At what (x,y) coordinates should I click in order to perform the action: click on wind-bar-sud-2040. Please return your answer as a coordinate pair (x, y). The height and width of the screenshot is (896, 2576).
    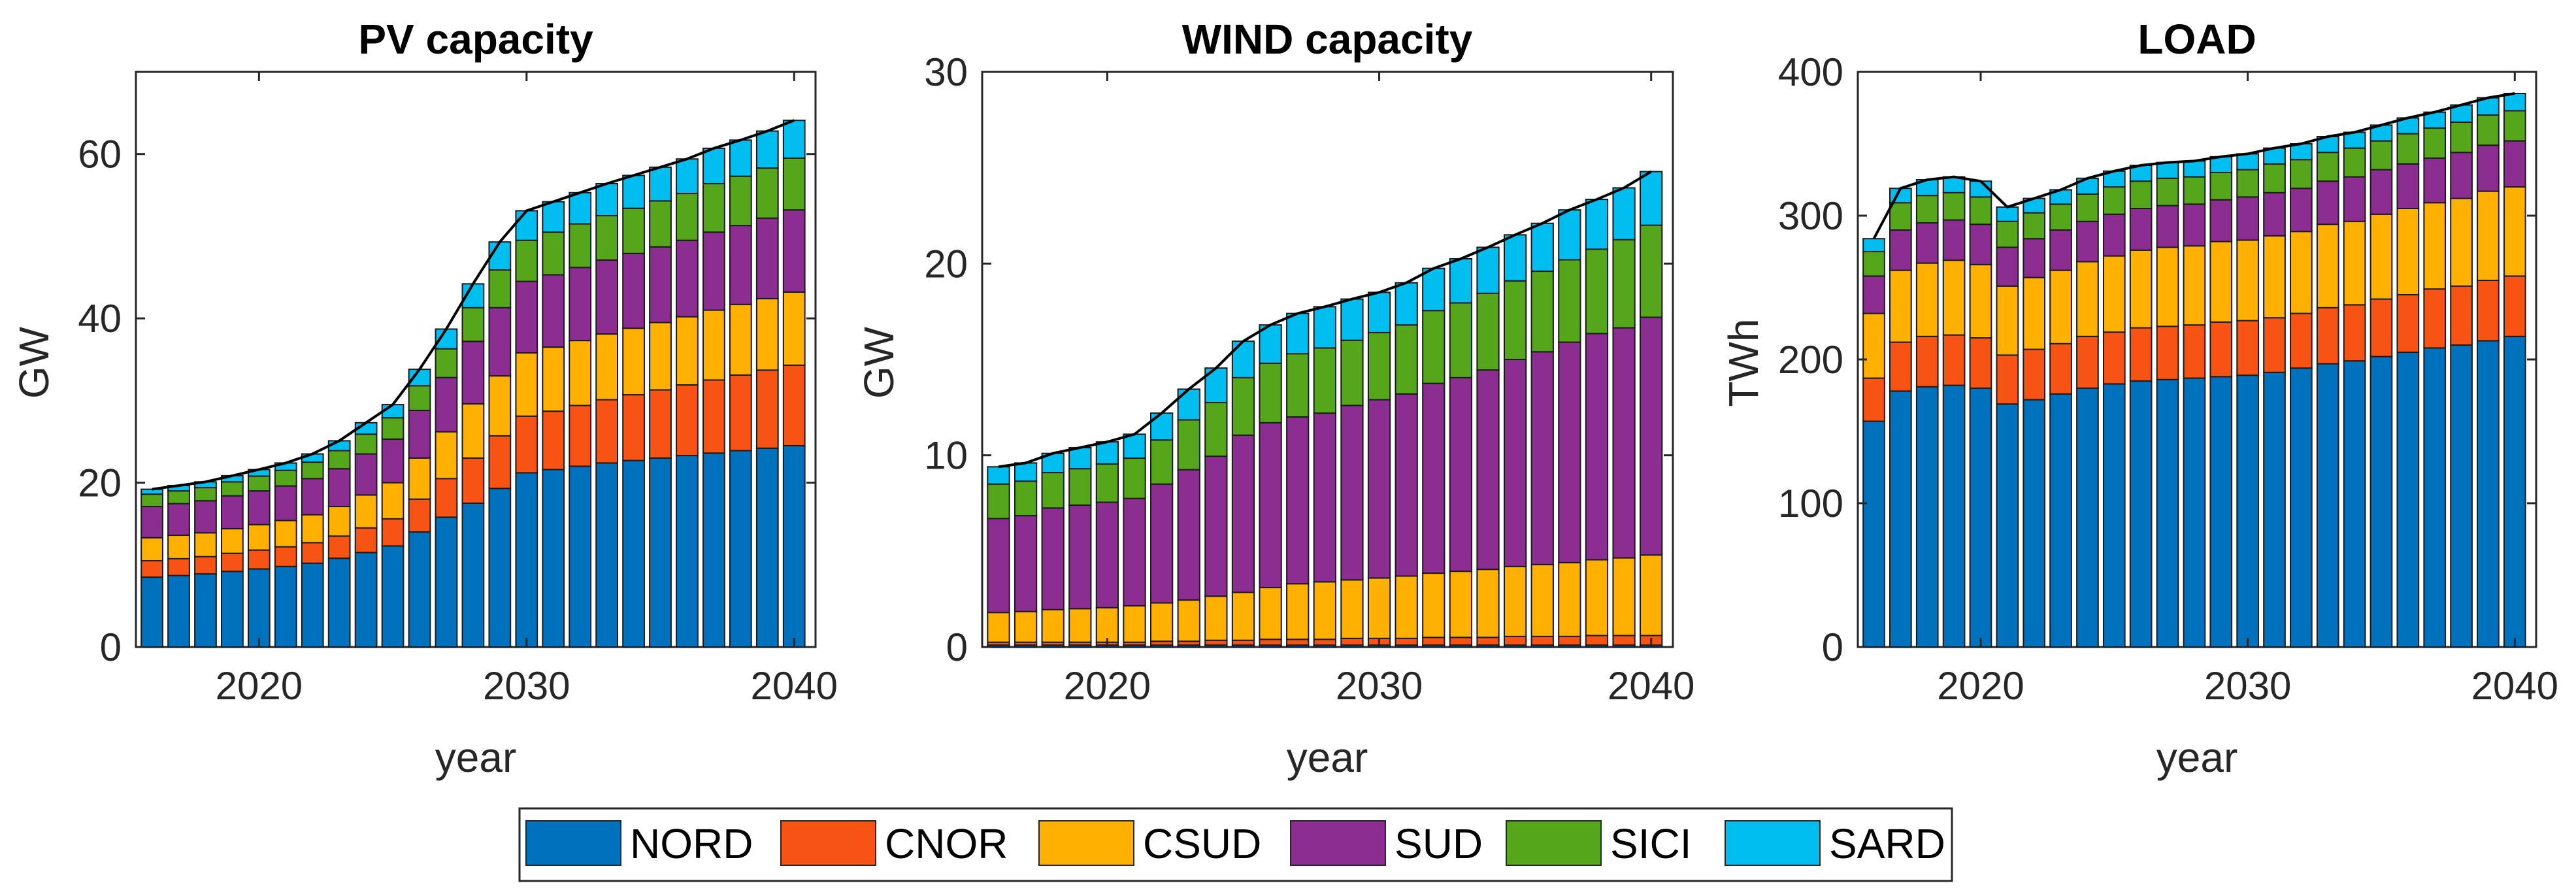
    Looking at the image, I should click on (1651, 436).